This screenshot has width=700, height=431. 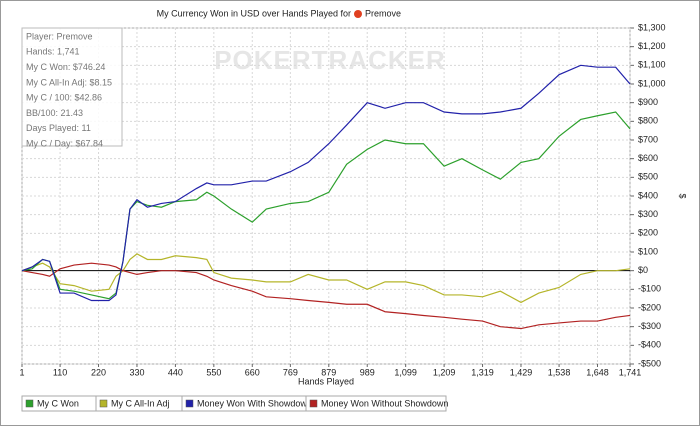 What do you see at coordinates (65, 67) in the screenshot?
I see `stats-text: My C Won: $746.24` at bounding box center [65, 67].